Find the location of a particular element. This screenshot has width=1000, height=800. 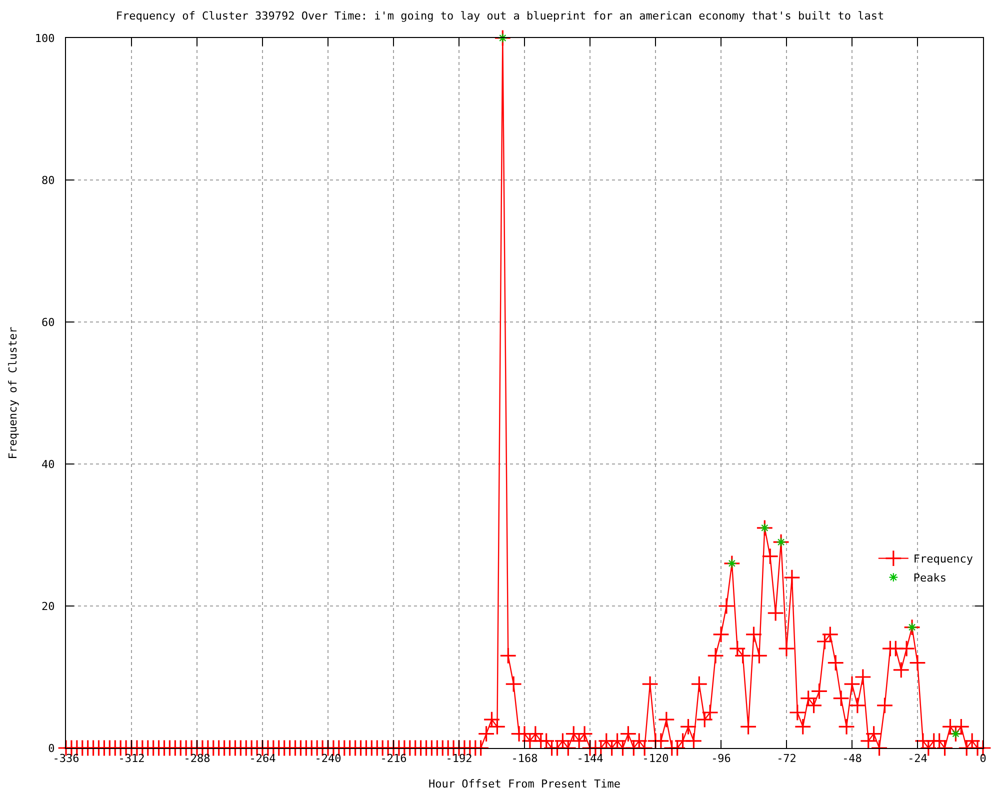

y-tick-label: 100 is located at coordinates (44, 38).